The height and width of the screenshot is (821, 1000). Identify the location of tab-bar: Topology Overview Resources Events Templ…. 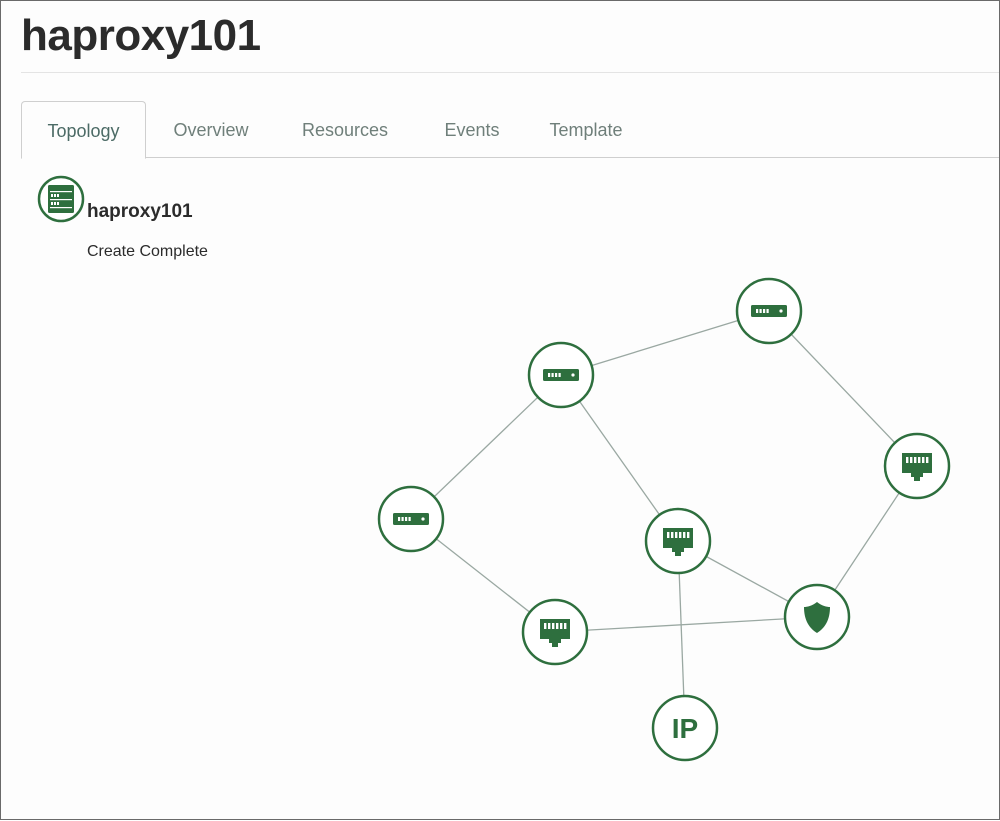
(510, 130).